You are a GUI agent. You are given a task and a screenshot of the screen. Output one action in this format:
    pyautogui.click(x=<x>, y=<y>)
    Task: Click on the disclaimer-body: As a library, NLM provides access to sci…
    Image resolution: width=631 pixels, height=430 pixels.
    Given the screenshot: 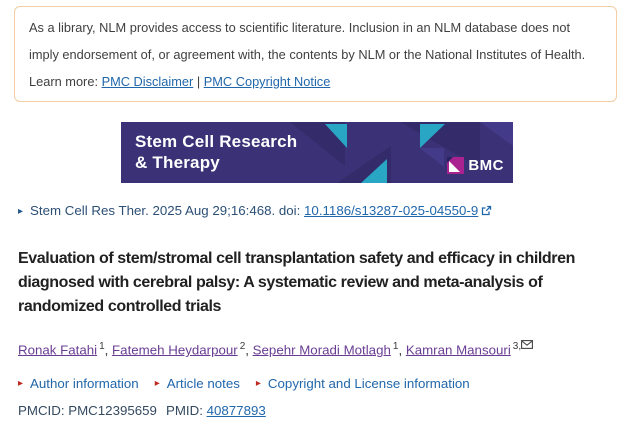 What is the action you would take?
    pyautogui.click(x=307, y=54)
    